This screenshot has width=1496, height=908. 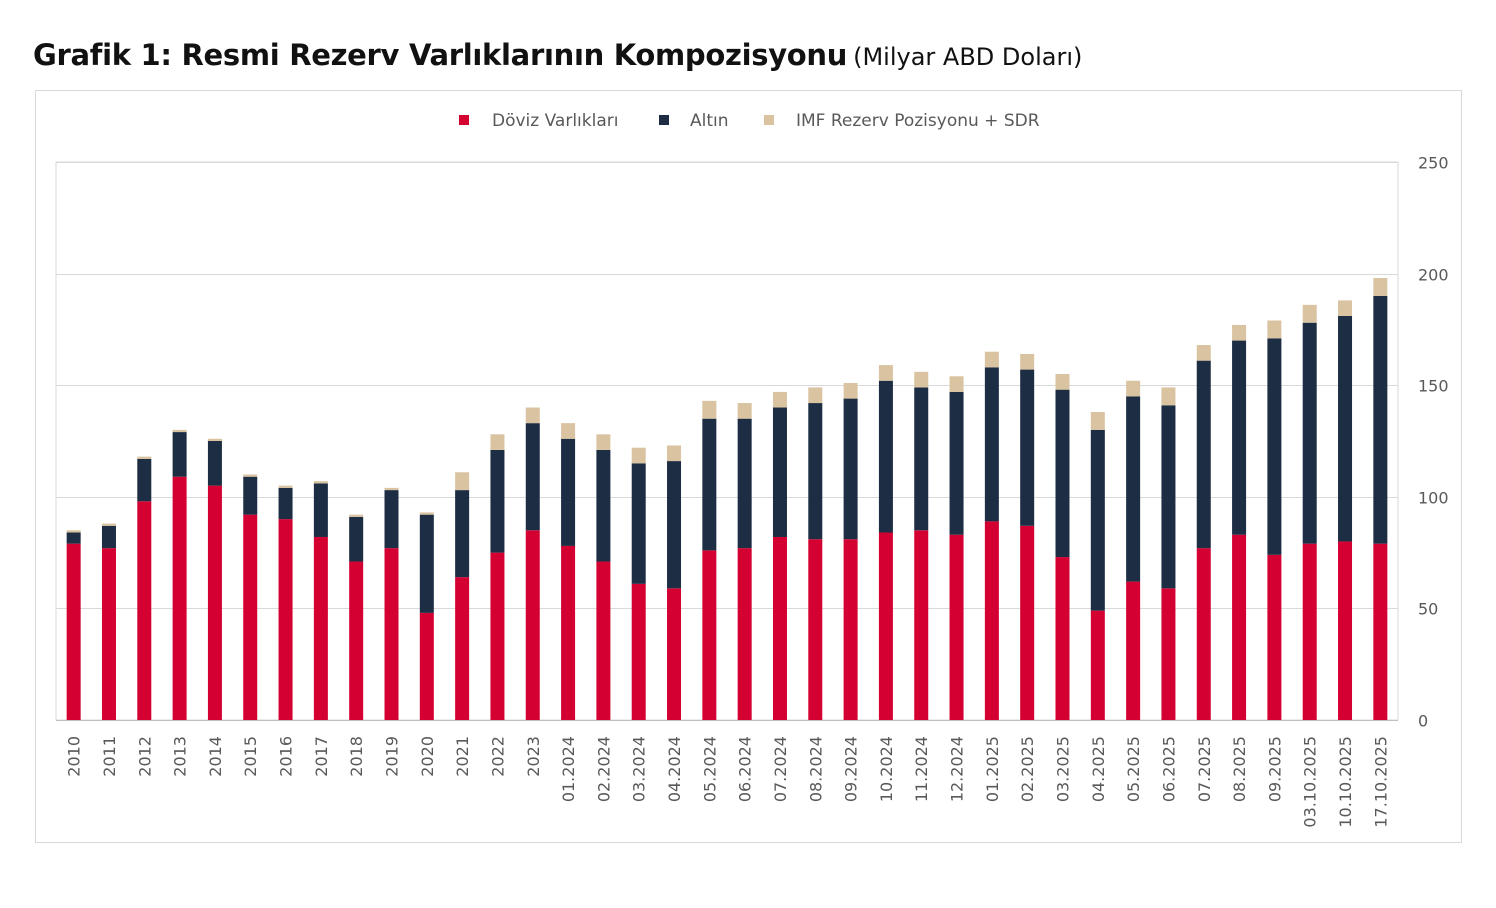 What do you see at coordinates (1433, 386) in the screenshot?
I see `y-tick-label: 150` at bounding box center [1433, 386].